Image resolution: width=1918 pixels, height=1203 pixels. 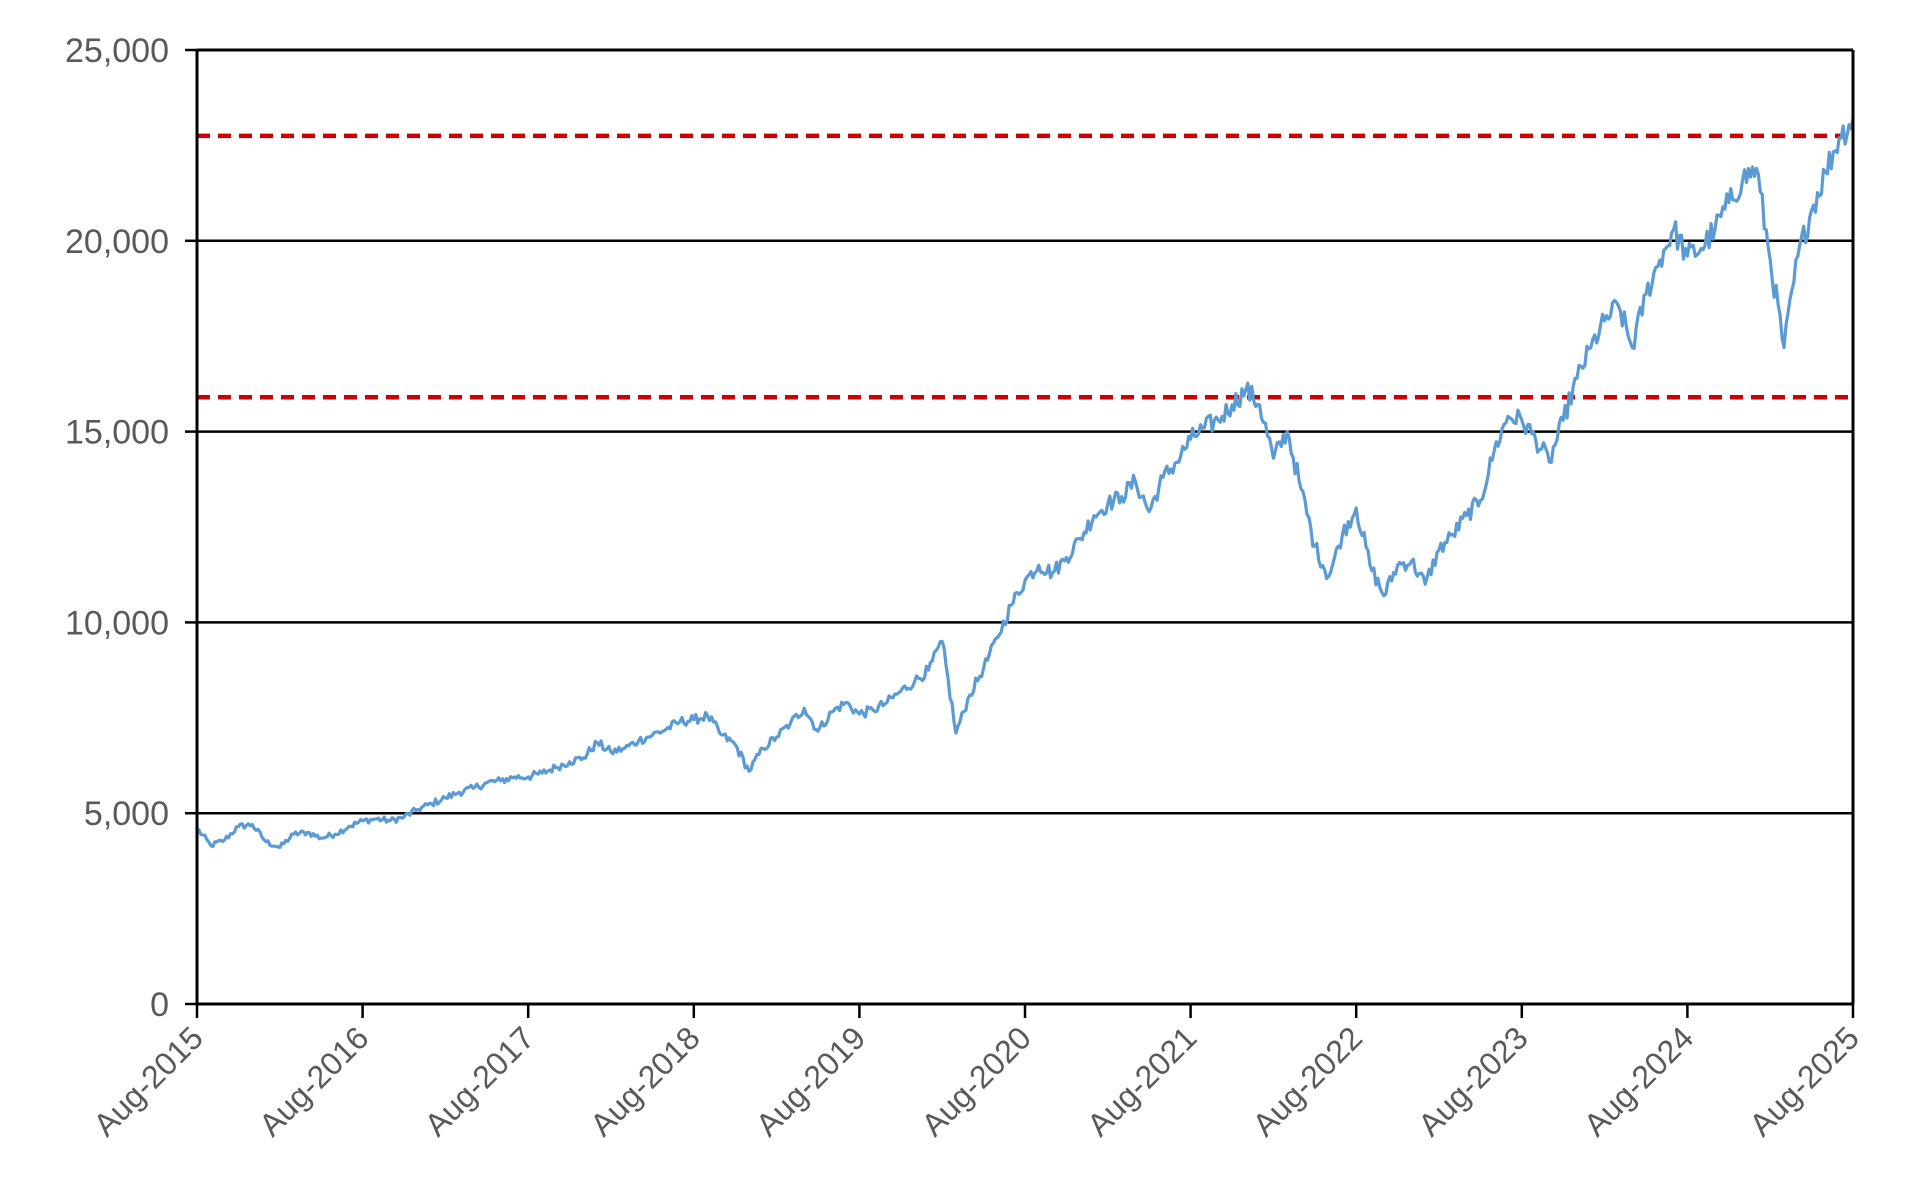 I want to click on x-tick-label: Aug-2020, so click(x=976, y=1081).